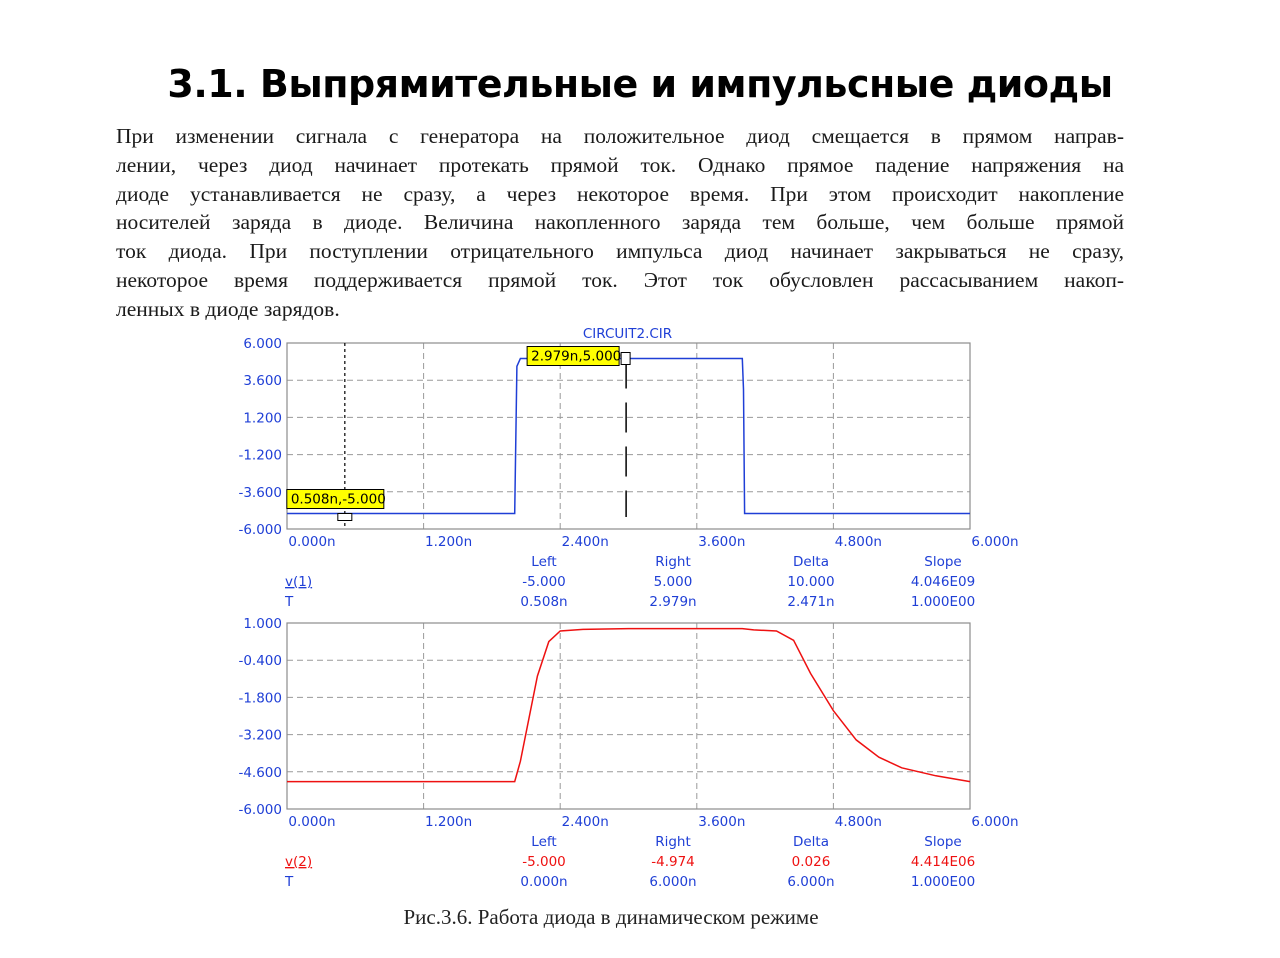 This screenshot has height=958, width=1280. I want to click on right-cursor-label: 2.979n,5.000, so click(576, 357).